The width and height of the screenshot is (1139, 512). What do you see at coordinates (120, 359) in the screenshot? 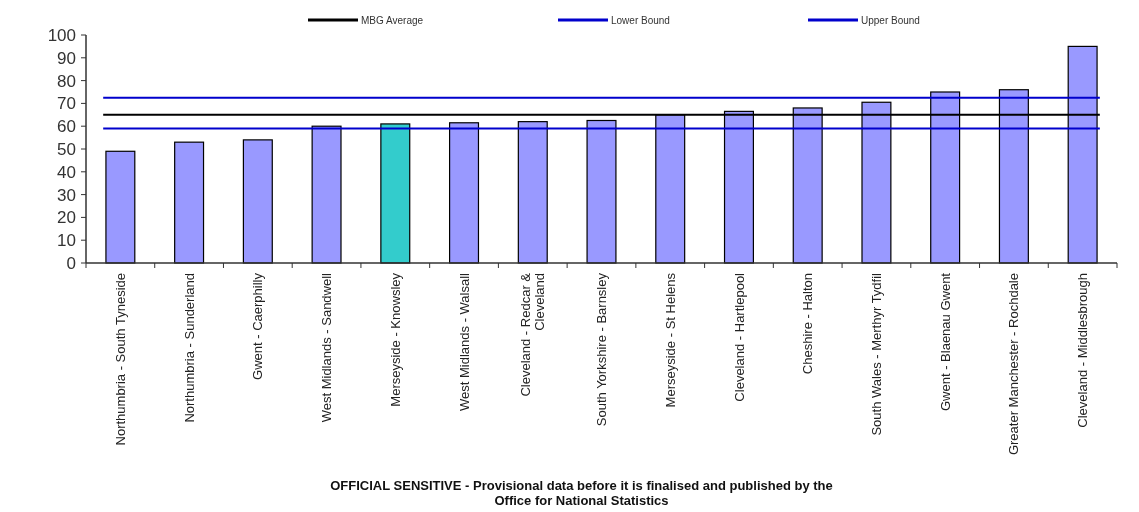
I see `x-tick-label: Northumbria - South Tyneside` at bounding box center [120, 359].